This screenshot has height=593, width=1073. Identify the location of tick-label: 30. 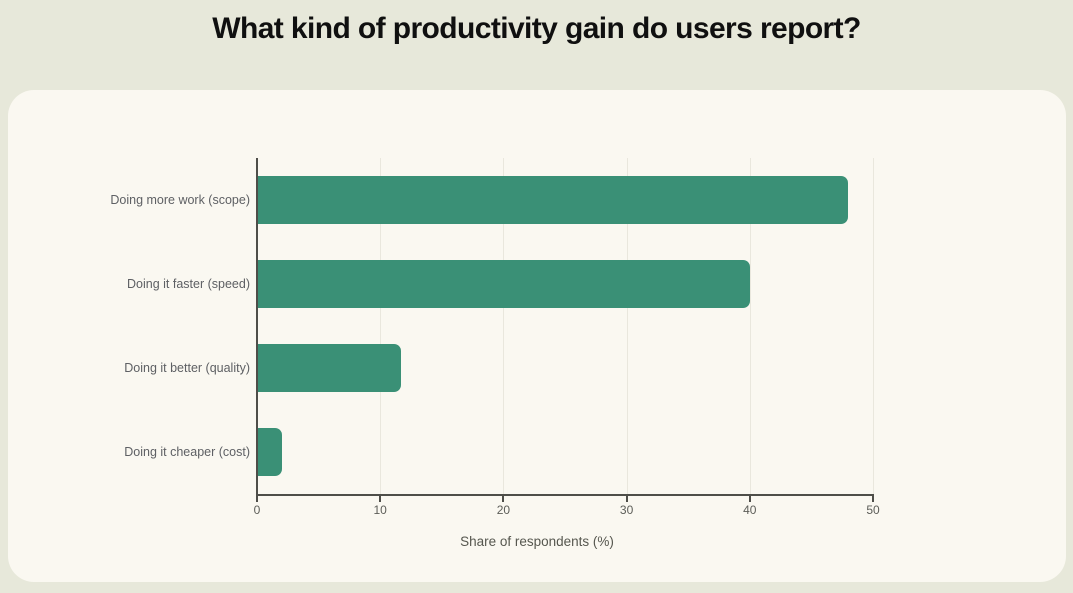
(626, 510).